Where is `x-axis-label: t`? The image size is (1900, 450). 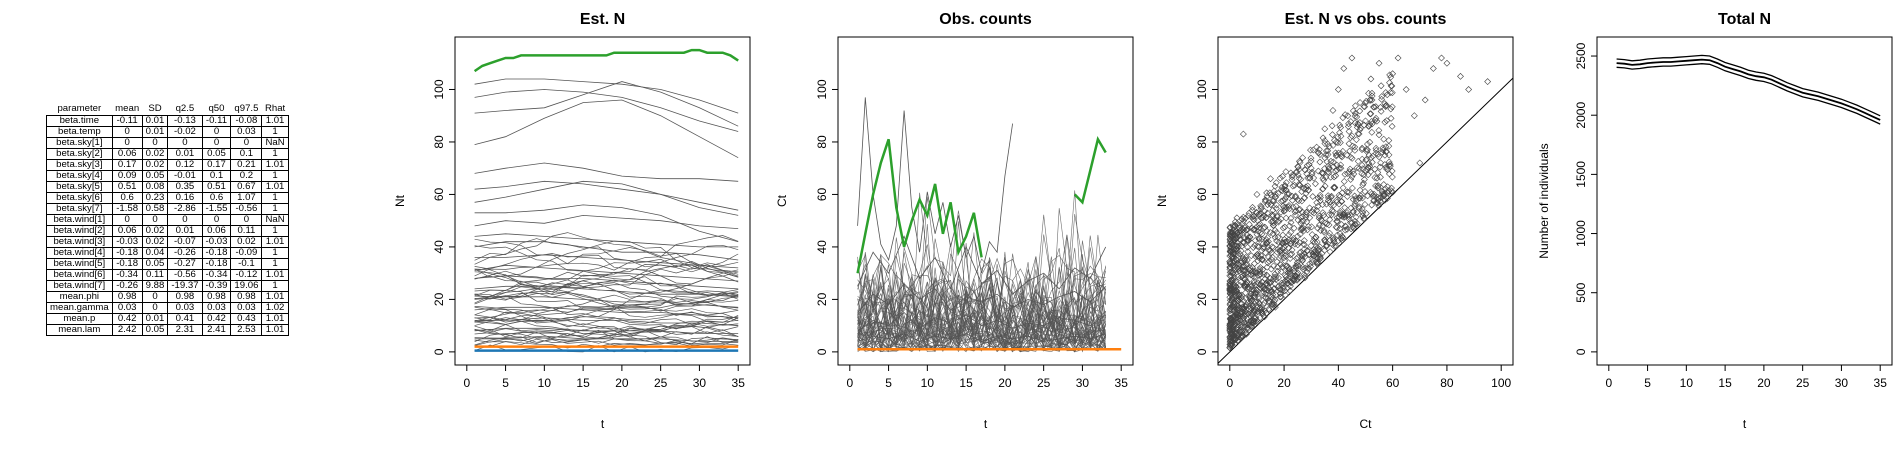
x-axis-label: t is located at coordinates (603, 424).